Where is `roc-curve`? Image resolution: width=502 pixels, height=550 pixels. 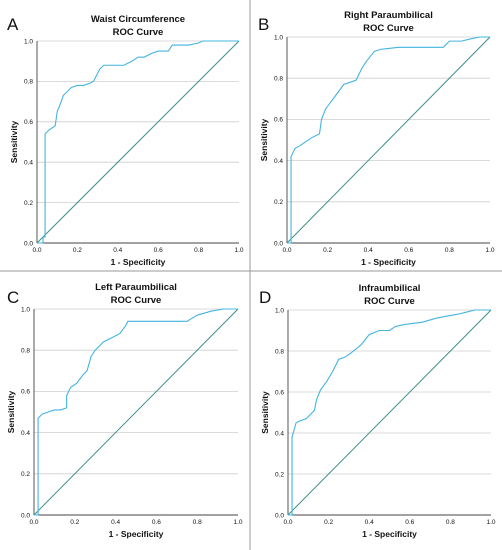
roc-curve is located at coordinates (138, 142).